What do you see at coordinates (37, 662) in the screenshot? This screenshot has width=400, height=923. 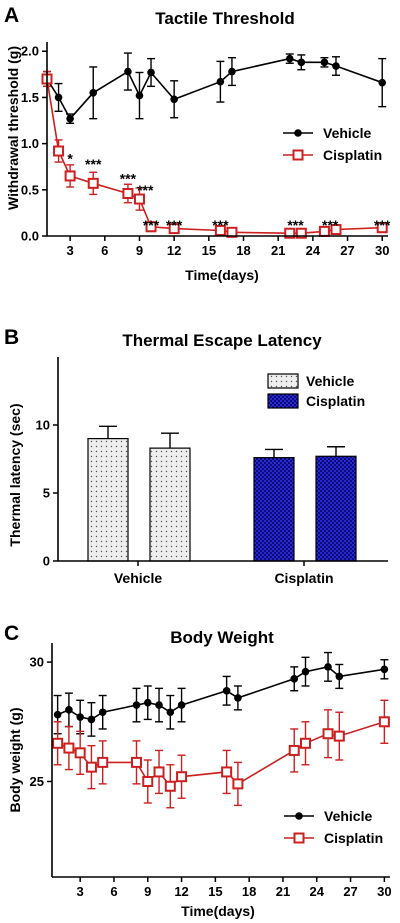 I see `y-tick-label: 30` at bounding box center [37, 662].